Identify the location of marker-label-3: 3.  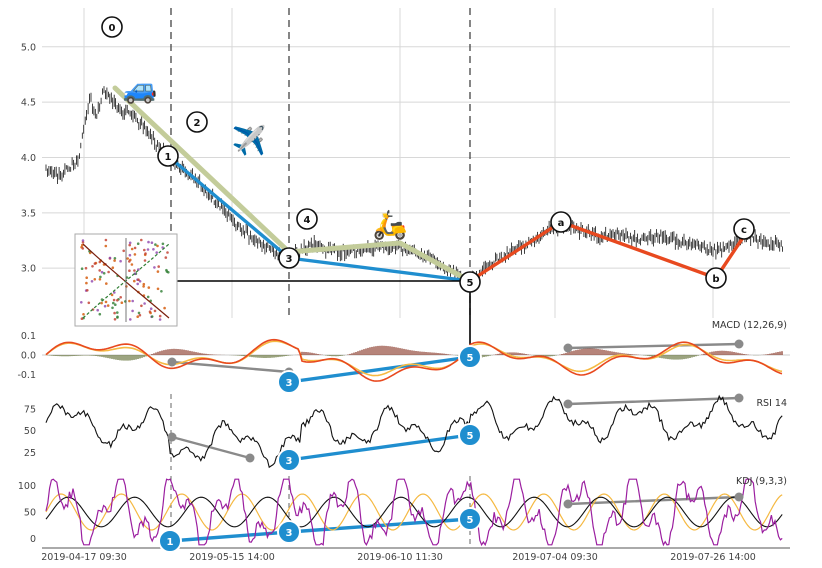
(289, 259).